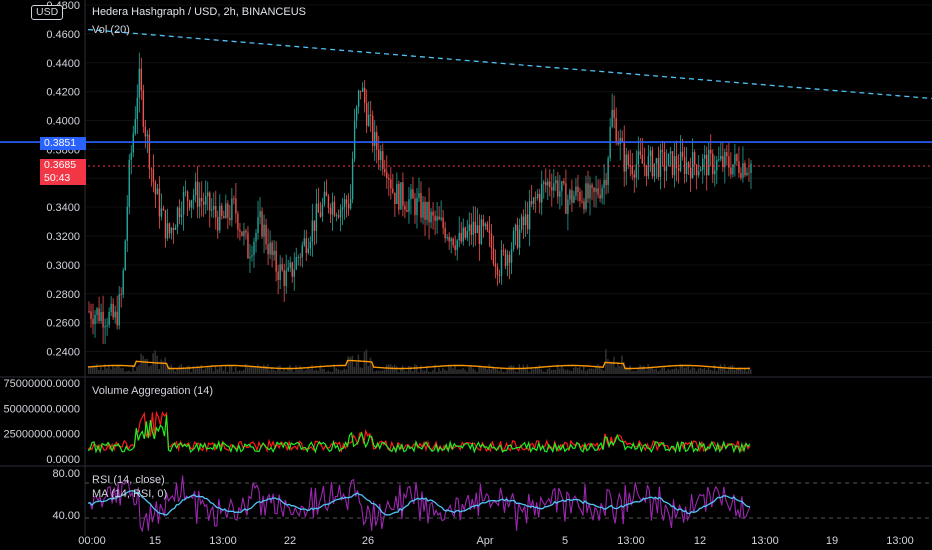  I want to click on rsi-line, so click(419, 504).